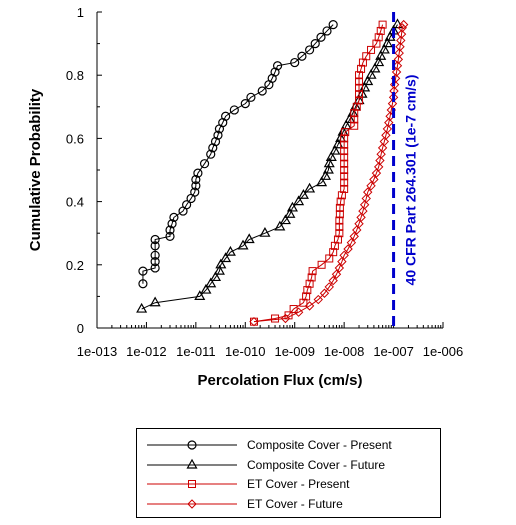 The width and height of the screenshot is (516, 525). I want to click on legend-item: Composite Cover - Present, so click(288, 445).